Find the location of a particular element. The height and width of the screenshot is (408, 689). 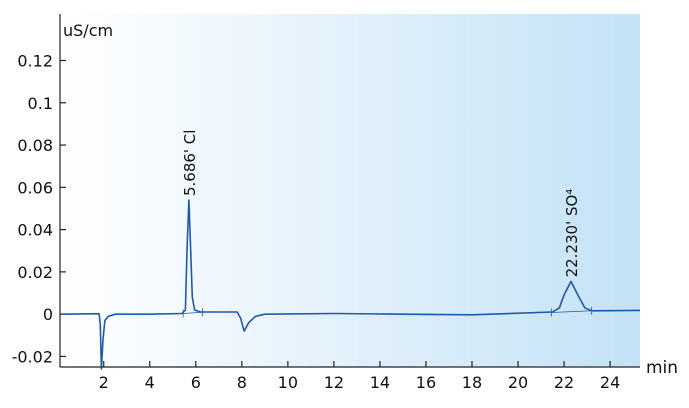

x-tick-label: 18 is located at coordinates (472, 382).